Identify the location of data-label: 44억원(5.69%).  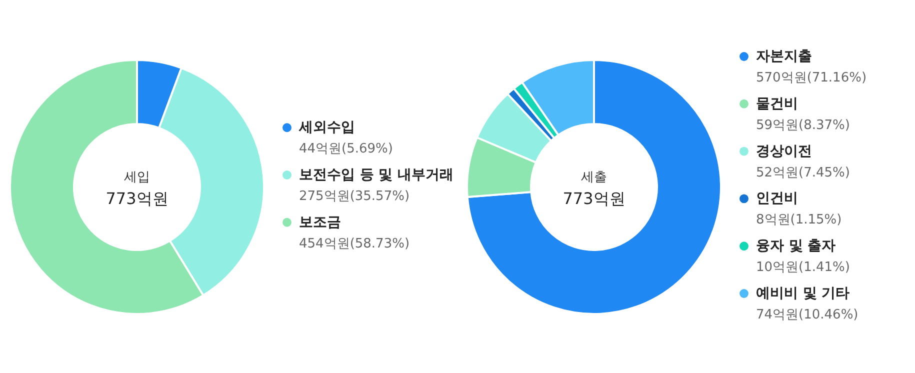
(346, 149).